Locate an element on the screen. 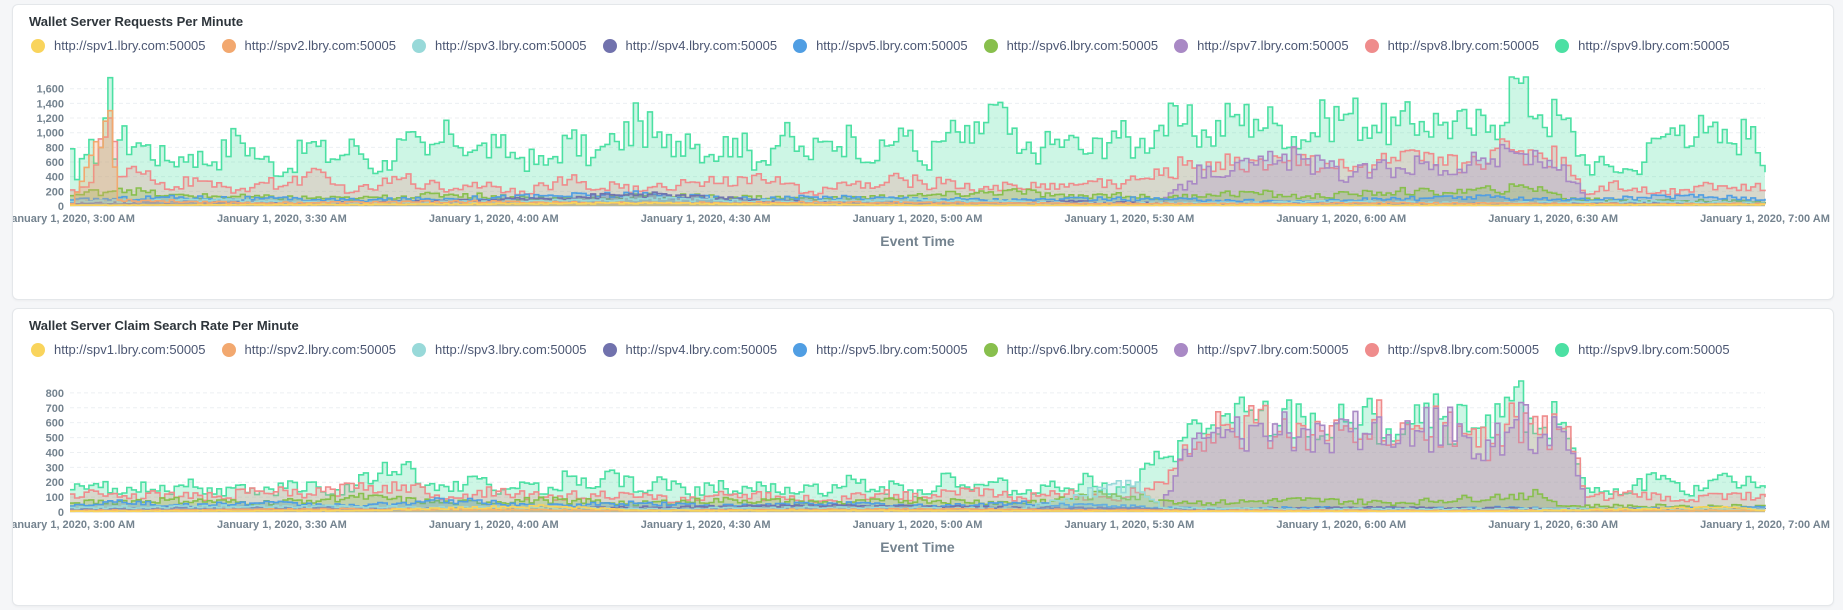 The height and width of the screenshot is (610, 1843). legend-label: http://spv2.lbry.com:50005 is located at coordinates (320, 349).